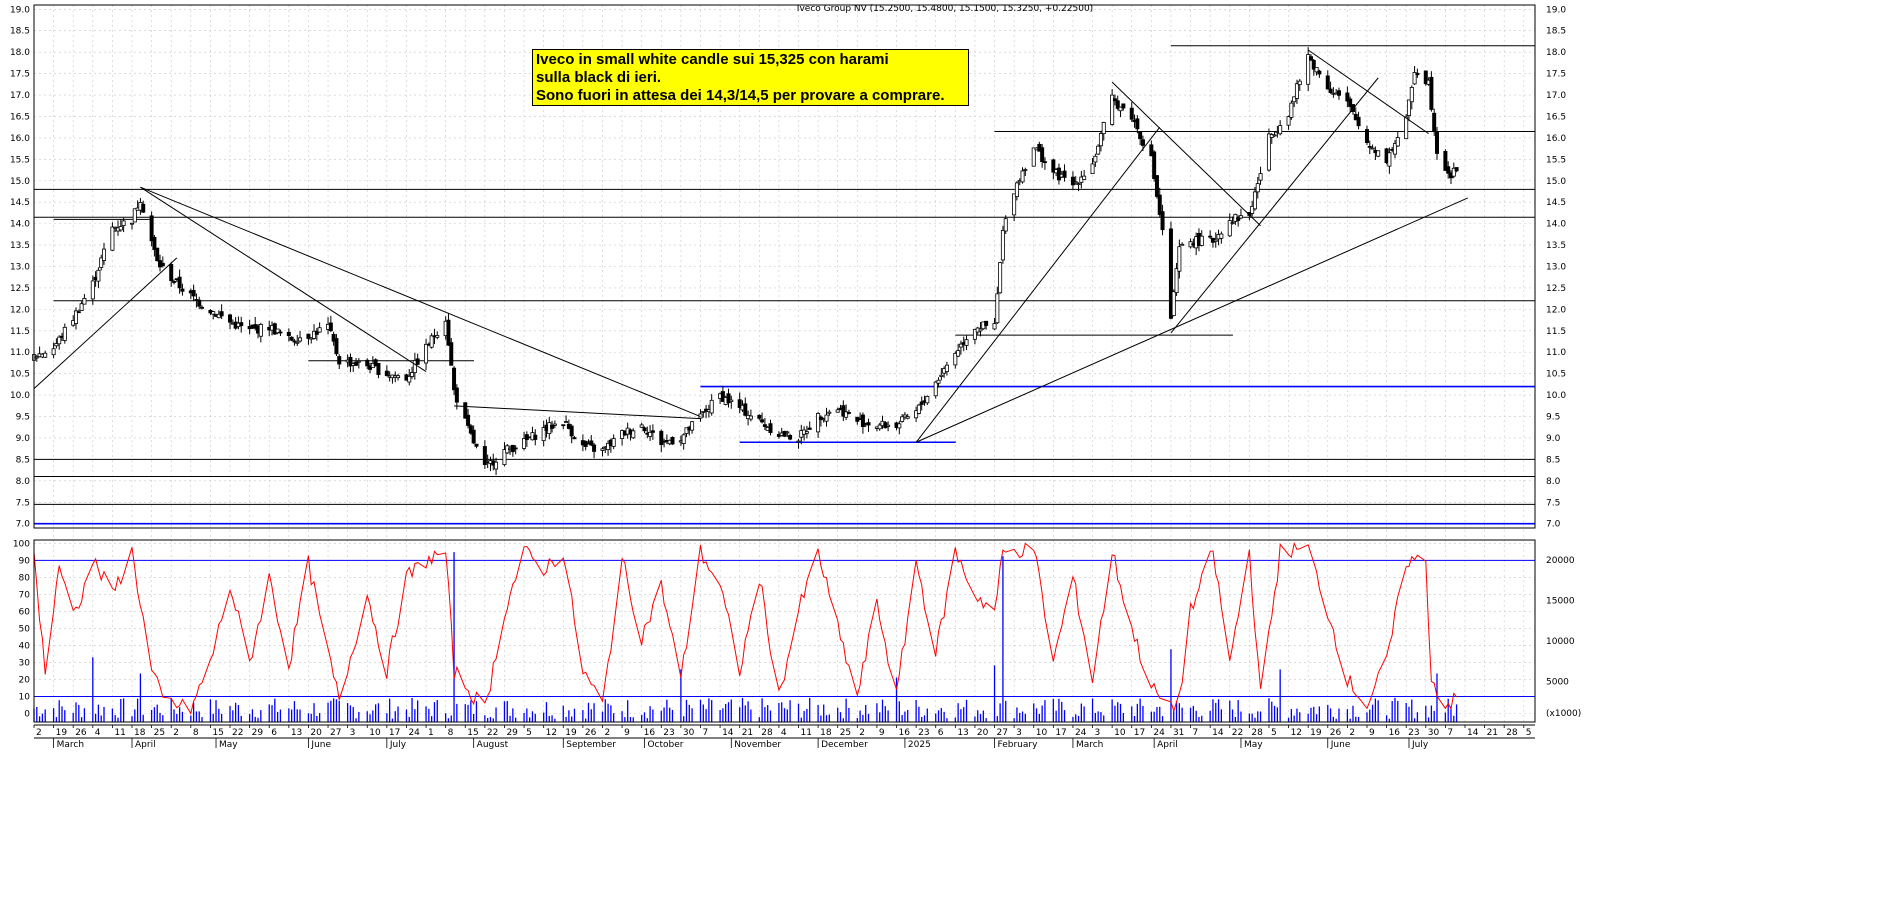 This screenshot has height=903, width=1890. Describe the element at coordinates (1413, 733) in the screenshot. I see `x-day-label: 23` at that location.